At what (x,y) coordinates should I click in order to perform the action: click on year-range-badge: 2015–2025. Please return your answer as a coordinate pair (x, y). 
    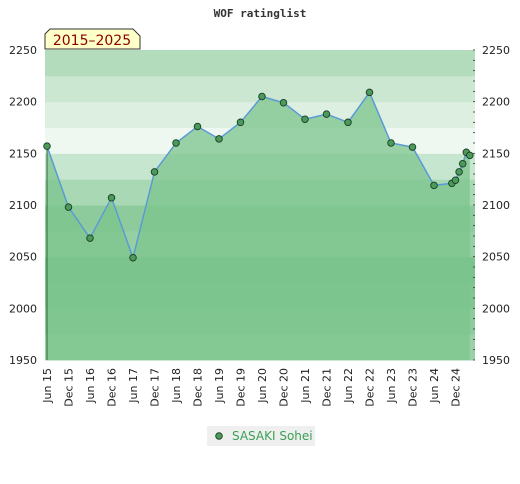
    Looking at the image, I should click on (92, 39).